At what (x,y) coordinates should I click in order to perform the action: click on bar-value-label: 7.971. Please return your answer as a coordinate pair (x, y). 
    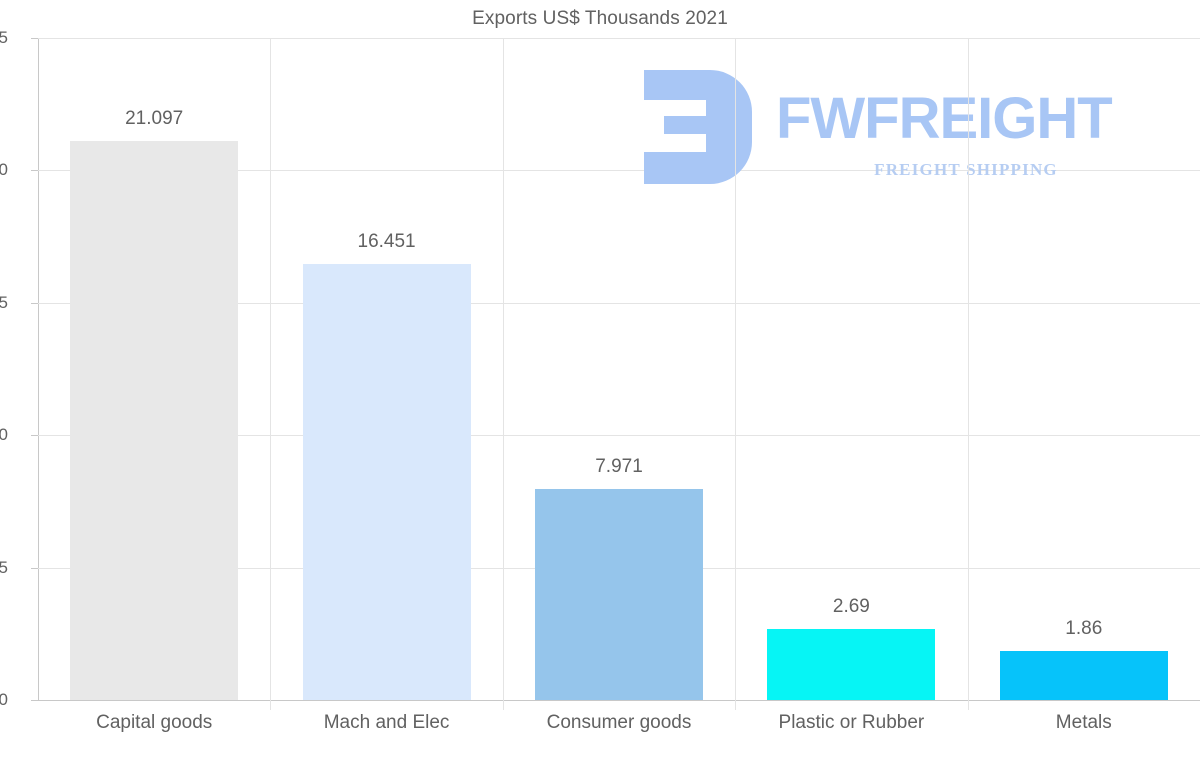
    Looking at the image, I should click on (619, 466).